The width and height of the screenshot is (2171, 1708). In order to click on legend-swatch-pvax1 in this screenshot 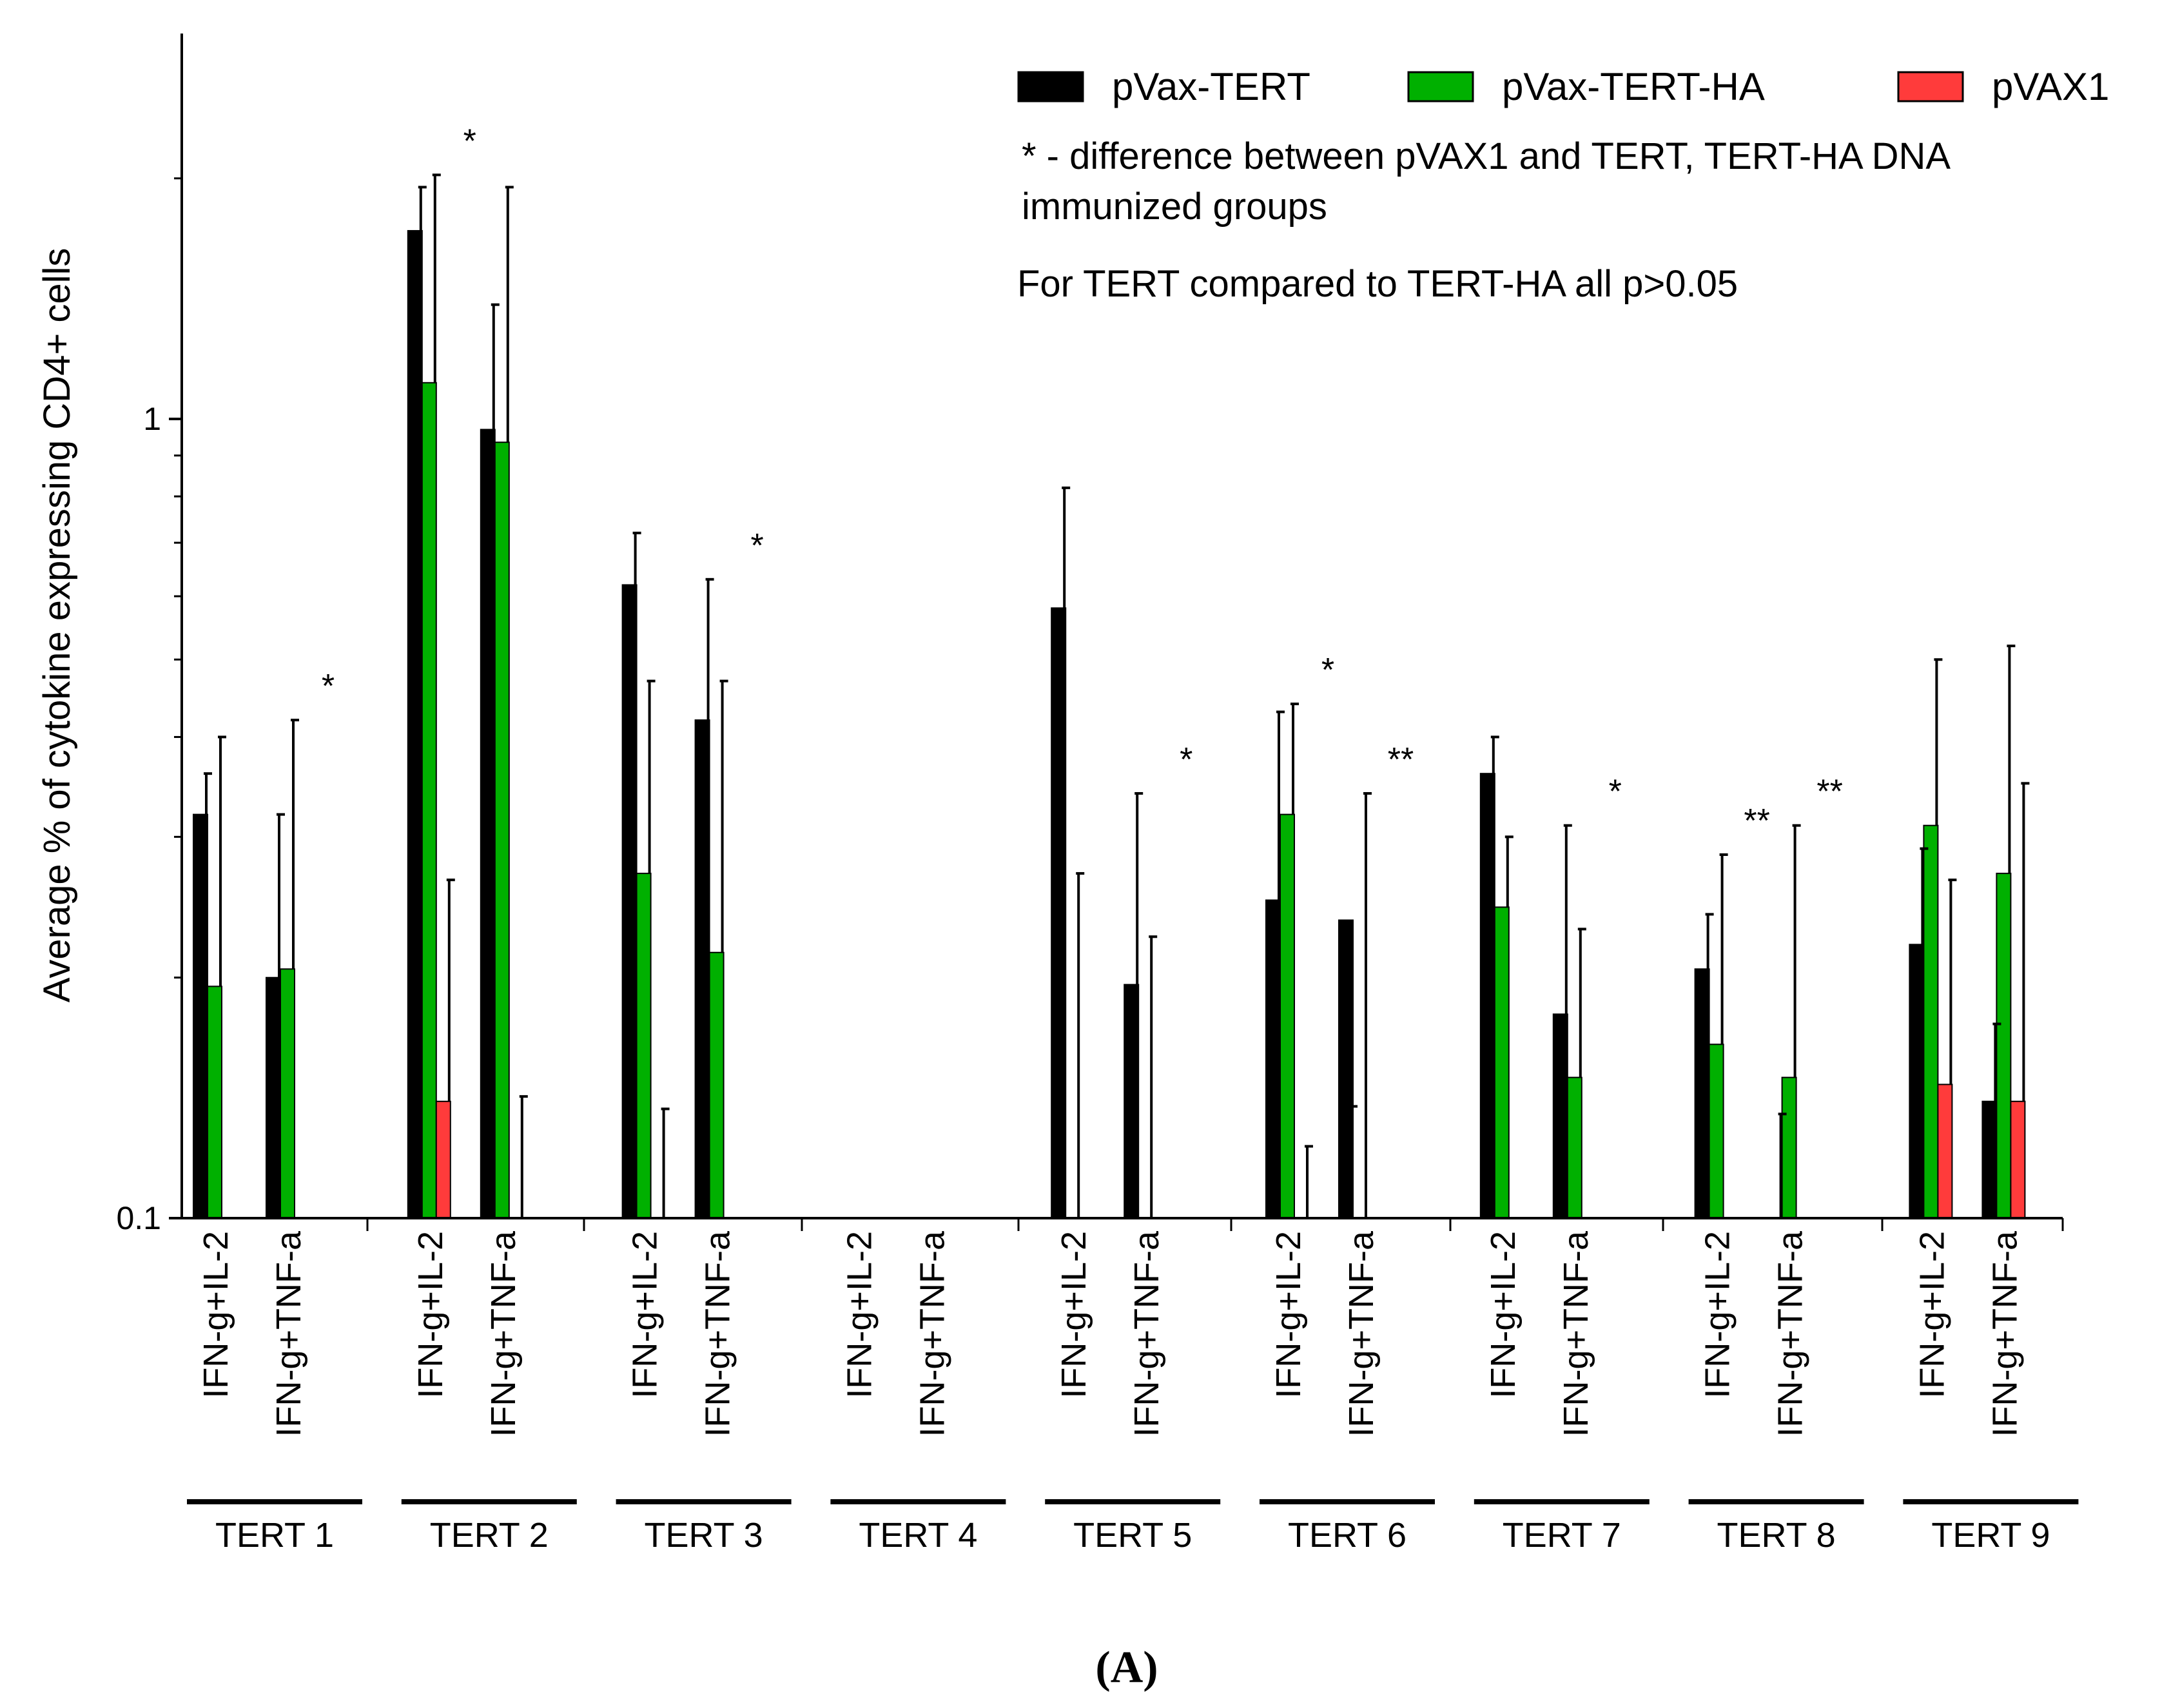, I will do `click(1930, 86)`.